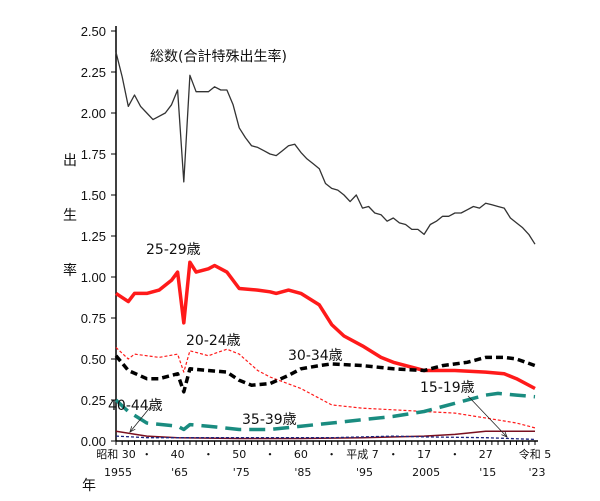 This screenshot has width=600, height=501. I want to click on series-label-3: 30-34歳, so click(315, 356).